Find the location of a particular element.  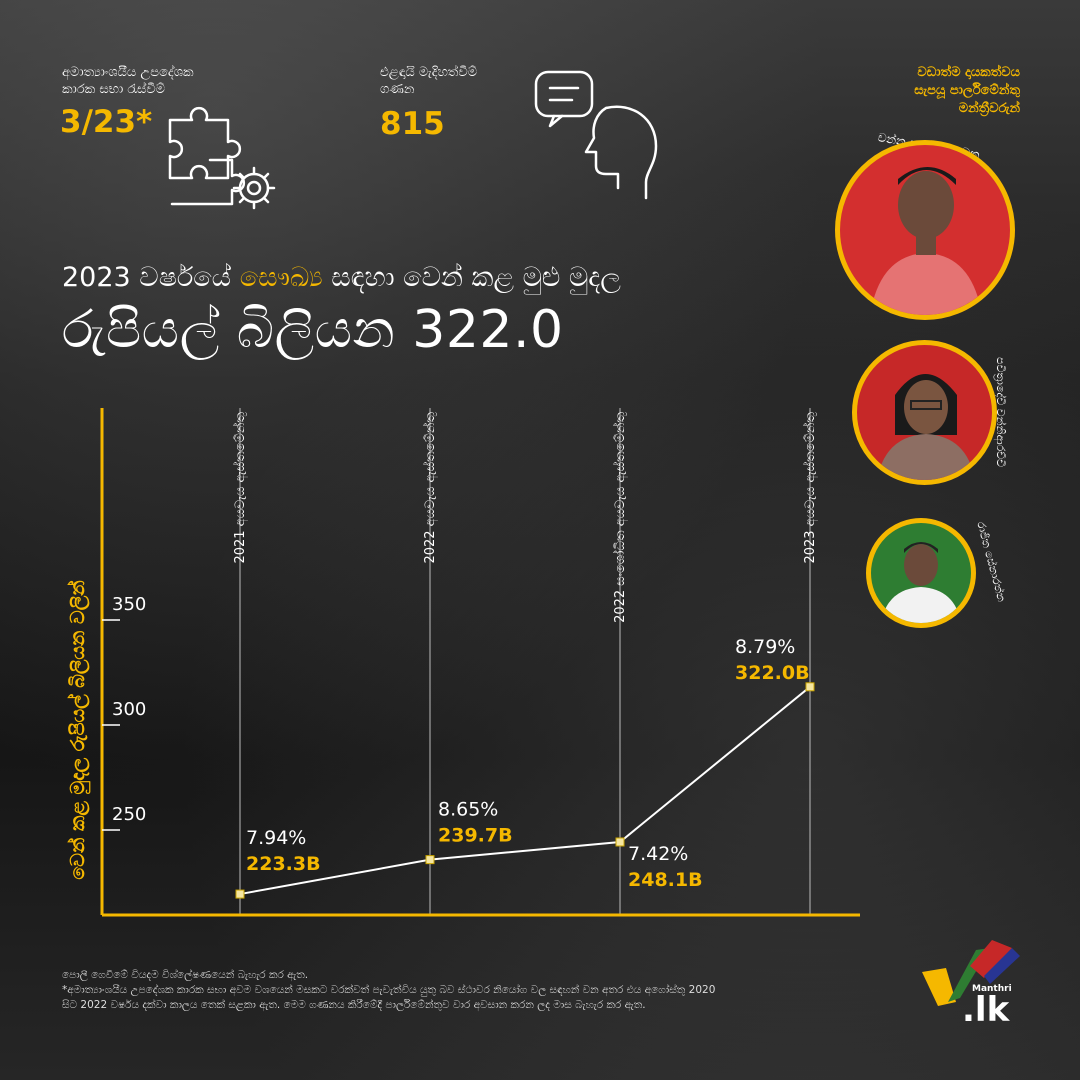

logo-main-text: .lk is located at coordinates (986, 1010).